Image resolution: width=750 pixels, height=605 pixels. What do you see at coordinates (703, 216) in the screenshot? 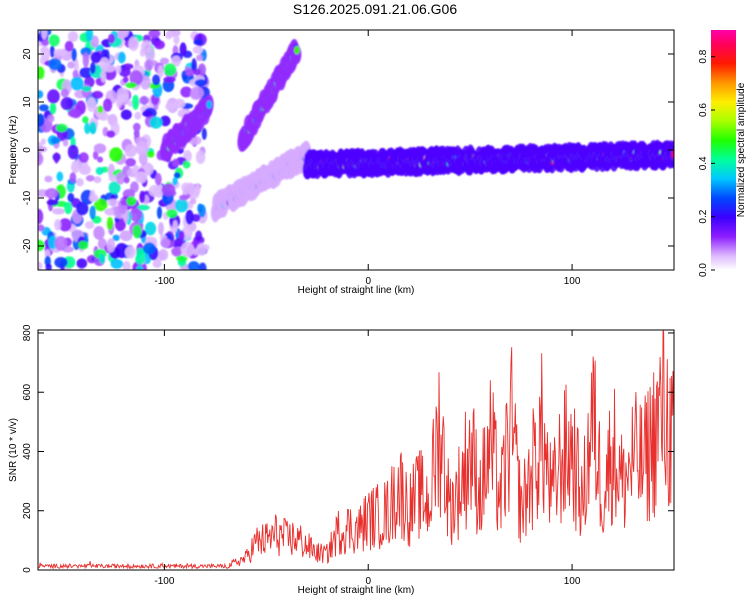
I see `colorbar-tick-label: 0.2` at bounding box center [703, 216].